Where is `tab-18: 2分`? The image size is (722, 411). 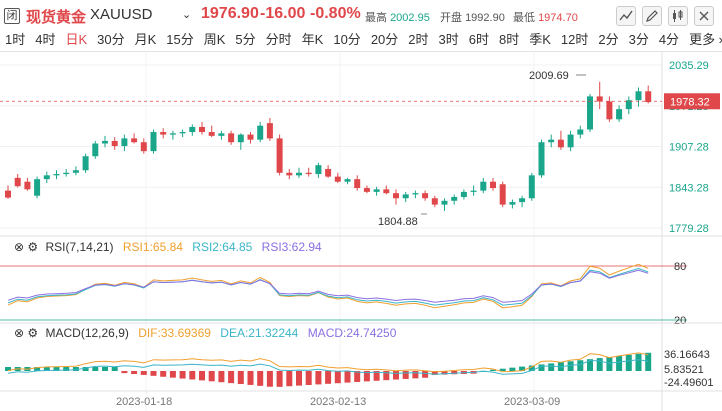 tab-18: 2分 is located at coordinates (608, 39).